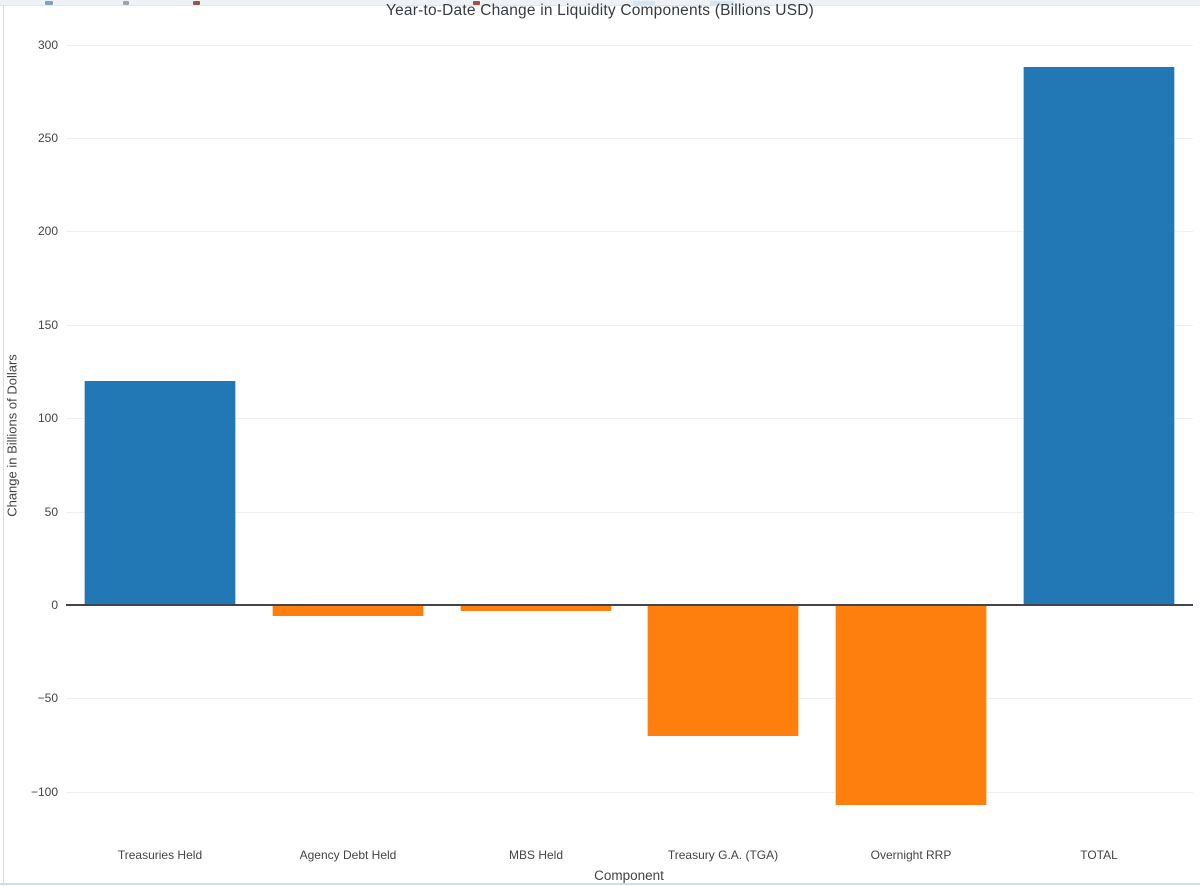 This screenshot has height=886, width=1200. What do you see at coordinates (54, 605) in the screenshot?
I see `y-tick-label: 0` at bounding box center [54, 605].